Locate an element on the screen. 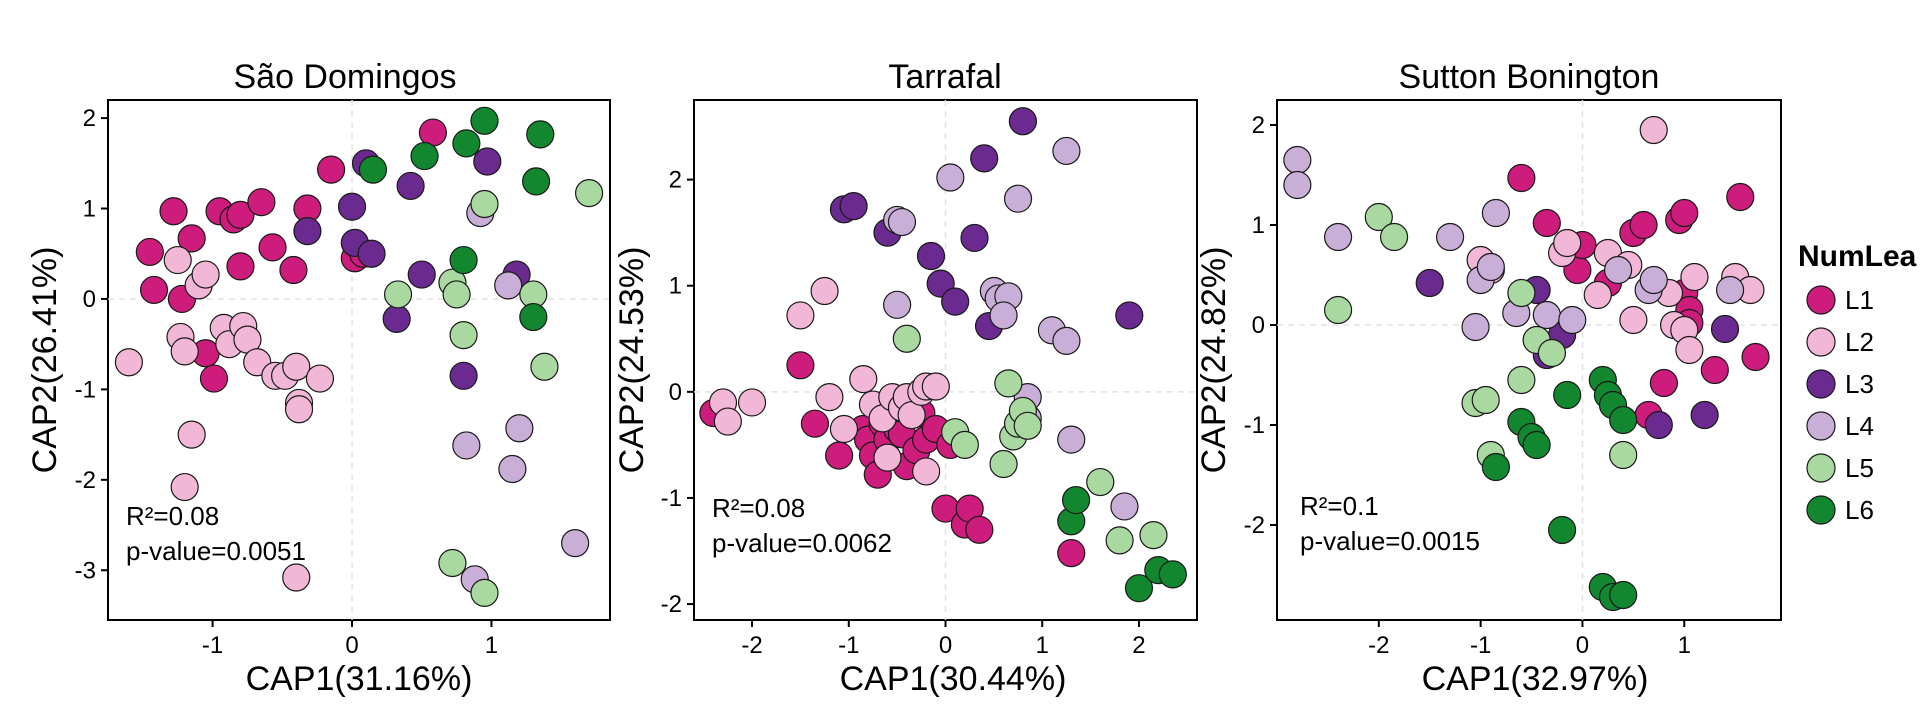 Image resolution: width=1920 pixels, height=724 pixels. y-axis-ticks: -3 -2 -1 0 1 2 is located at coordinates (91, 344).